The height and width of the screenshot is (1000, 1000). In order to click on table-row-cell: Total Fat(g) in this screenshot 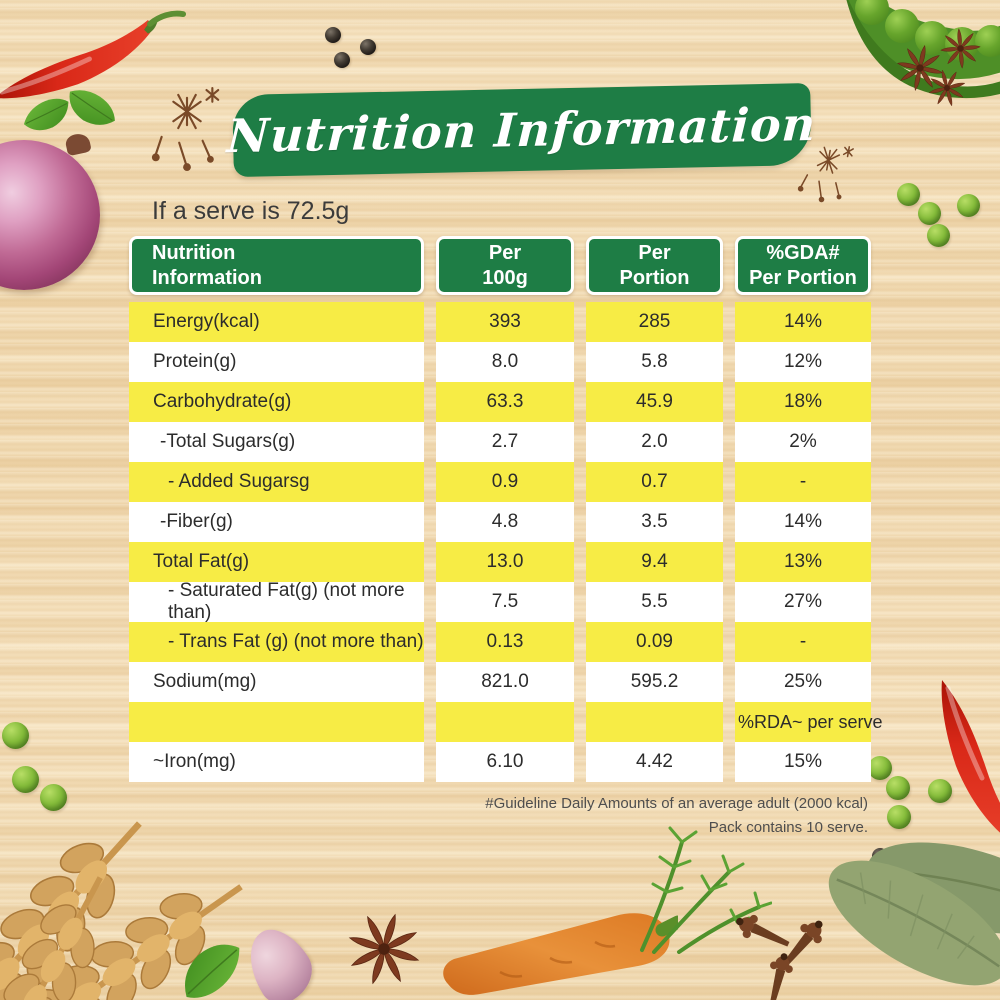, I will do `click(276, 562)`.